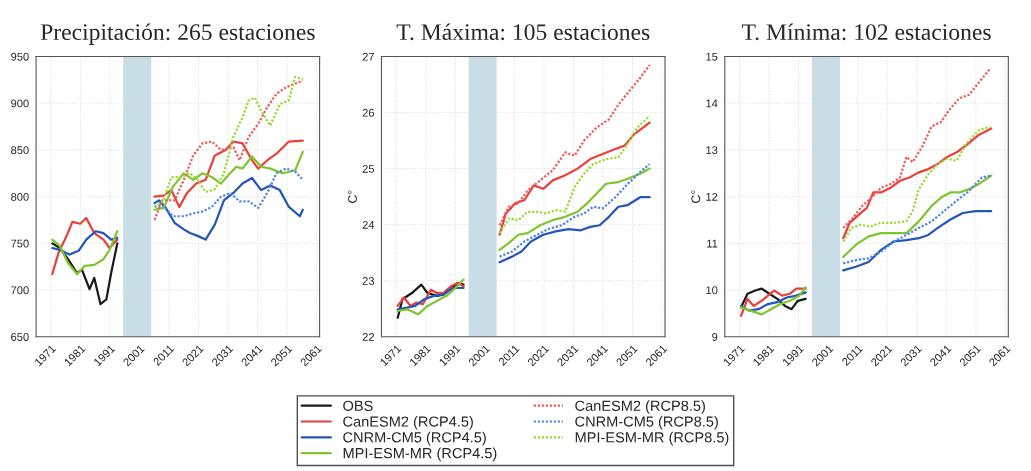 The width and height of the screenshot is (1031, 471). I want to click on legend-label: OBS, so click(358, 405).